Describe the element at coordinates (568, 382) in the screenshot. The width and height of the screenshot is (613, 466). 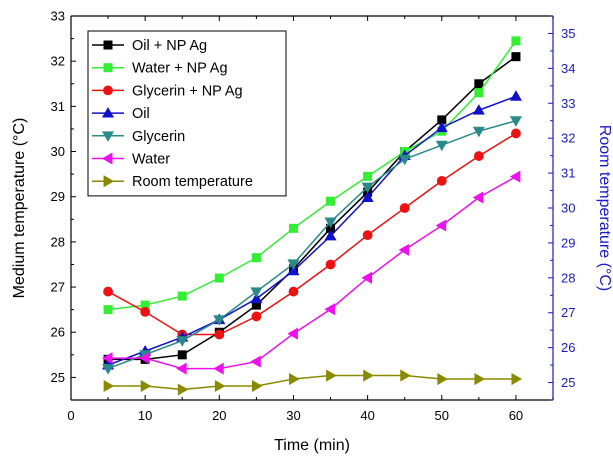
I see `y-right-tick-label: 25` at that location.